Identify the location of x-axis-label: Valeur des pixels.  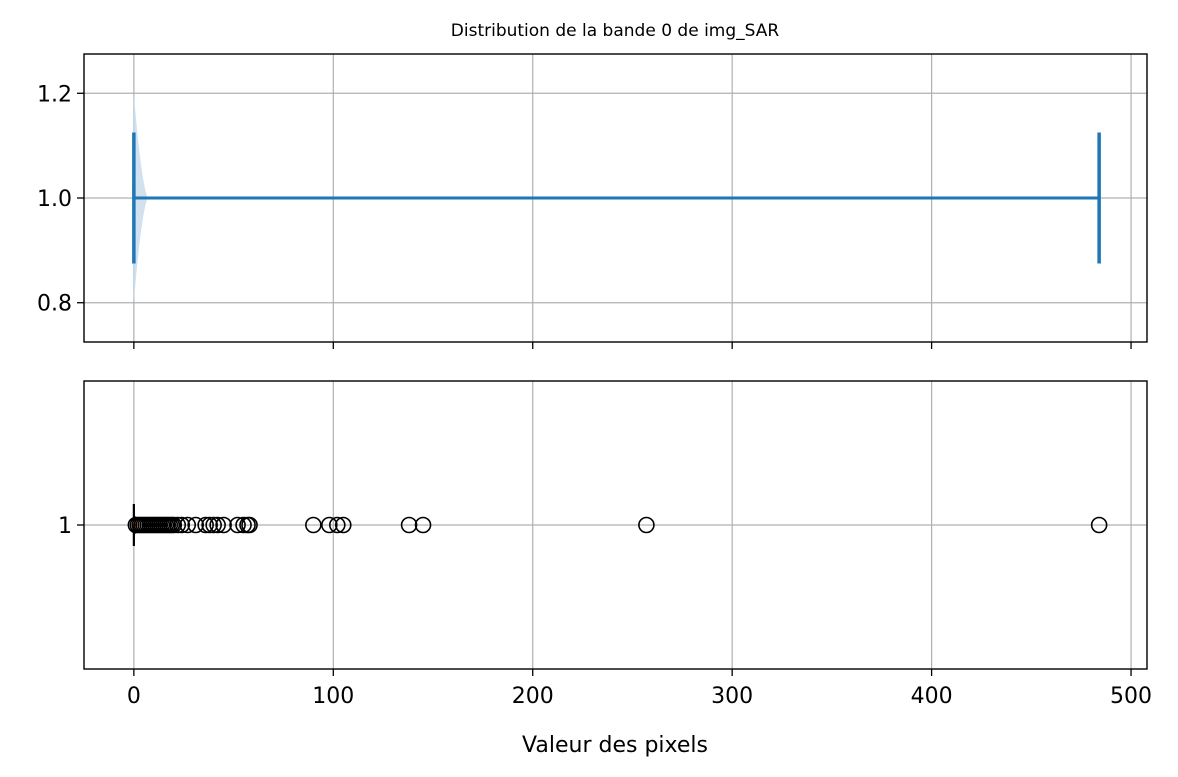
(615, 745).